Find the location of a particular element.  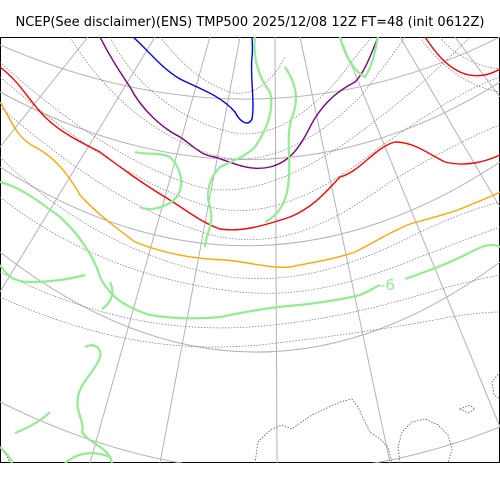

isotherm-red is located at coordinates (462, 57).